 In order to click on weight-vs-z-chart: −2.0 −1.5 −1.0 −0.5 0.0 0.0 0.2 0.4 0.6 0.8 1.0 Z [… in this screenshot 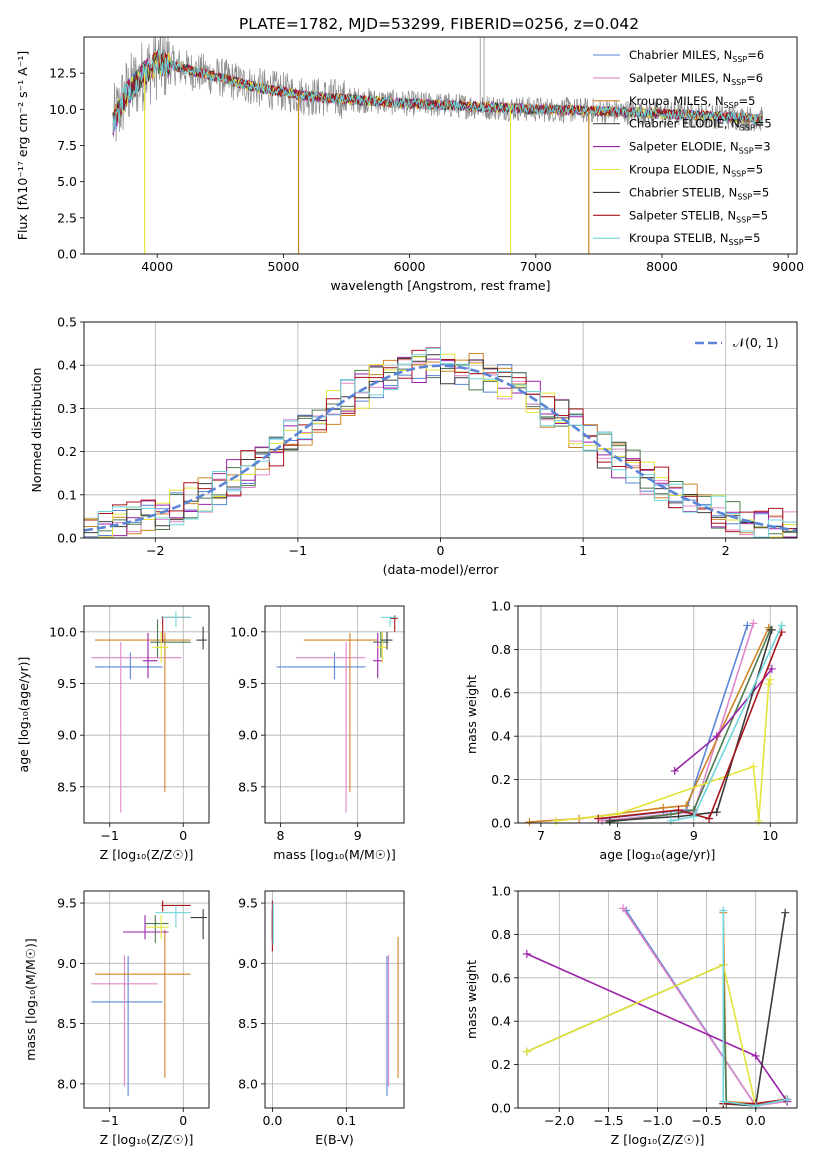, I will do `click(631, 1015)`.